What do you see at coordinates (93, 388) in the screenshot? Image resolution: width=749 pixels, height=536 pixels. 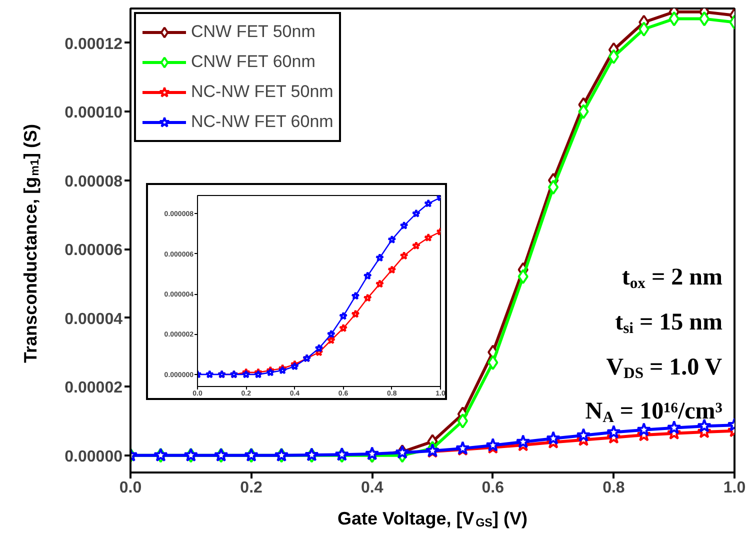 I see `y-tick-label: 0.00002` at bounding box center [93, 388].